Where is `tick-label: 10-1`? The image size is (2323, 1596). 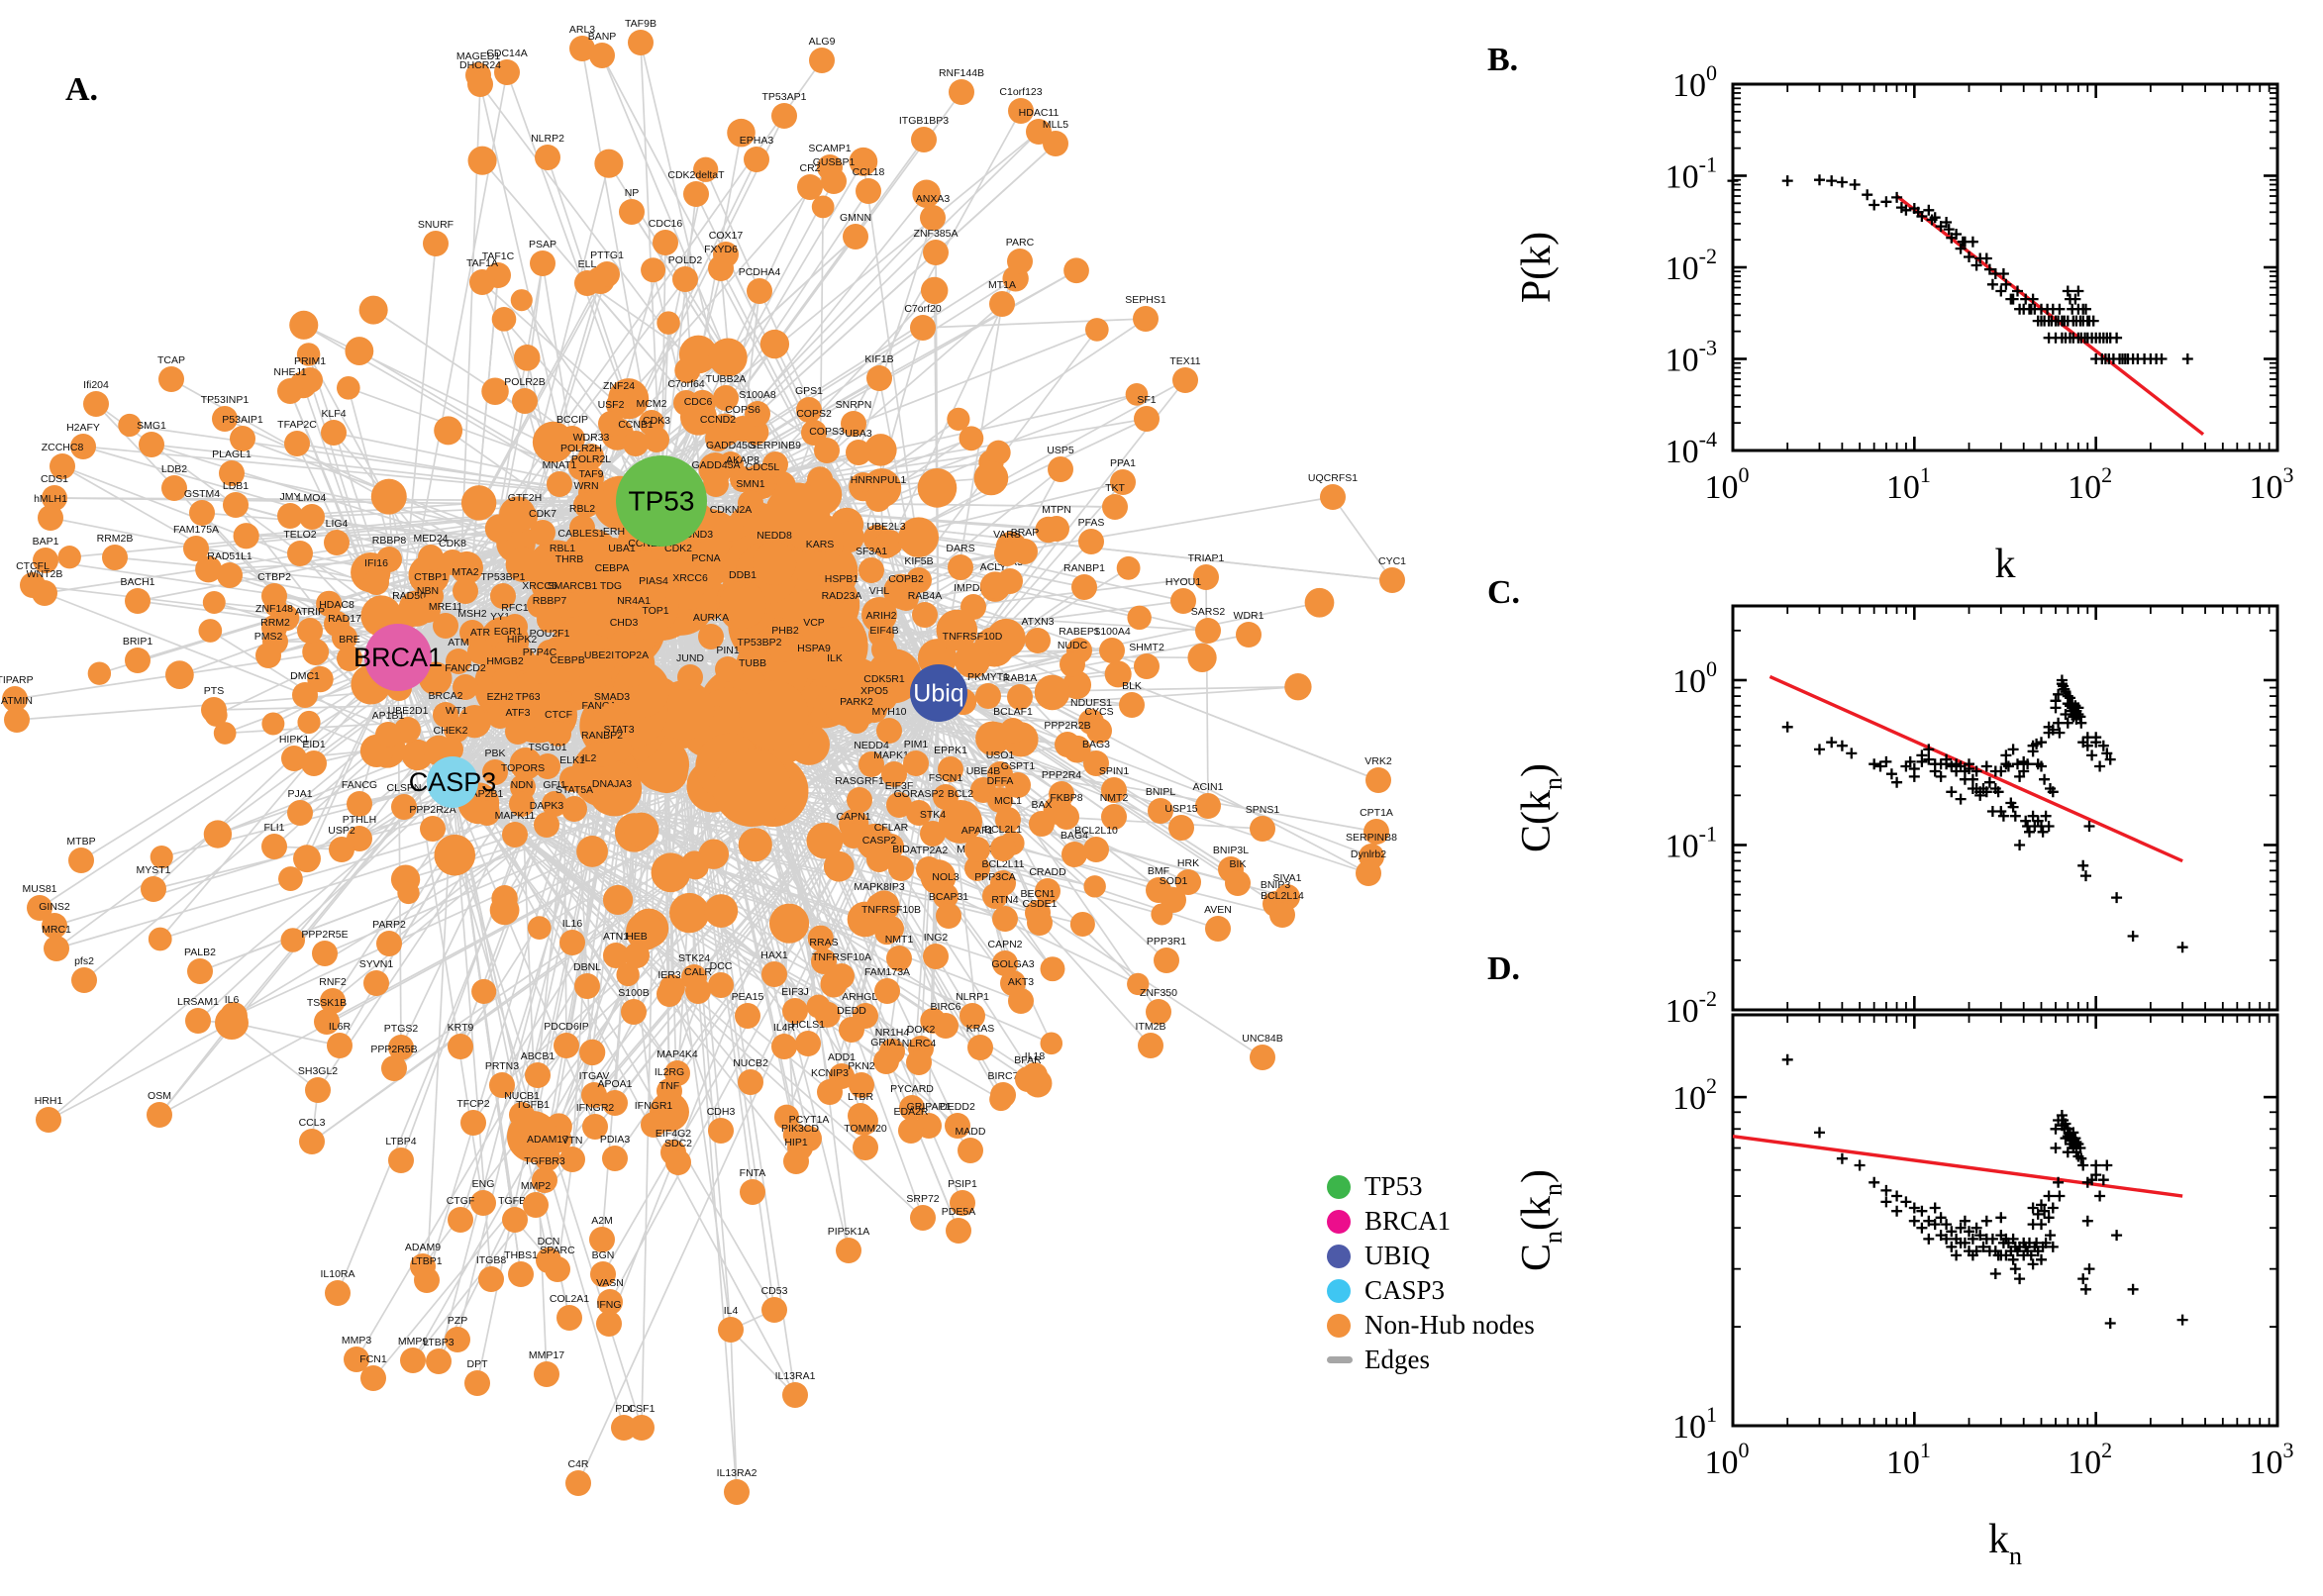 tick-label: 10-1 is located at coordinates (1692, 842).